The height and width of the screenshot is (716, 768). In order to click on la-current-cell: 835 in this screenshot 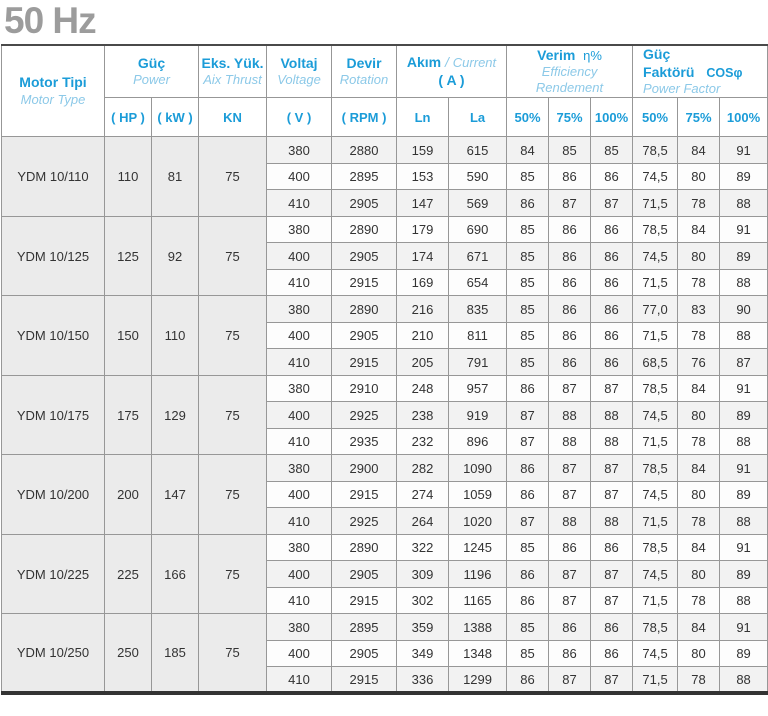, I will do `click(478, 309)`.